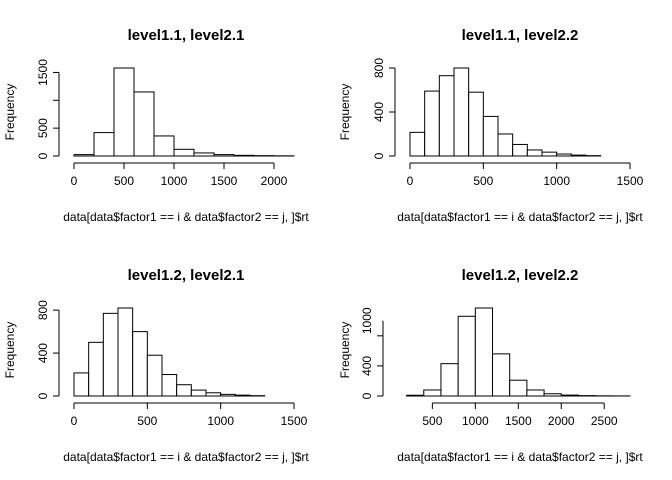 The width and height of the screenshot is (672, 480). I want to click on panel-title: level1.1, level2.1, so click(186, 35).